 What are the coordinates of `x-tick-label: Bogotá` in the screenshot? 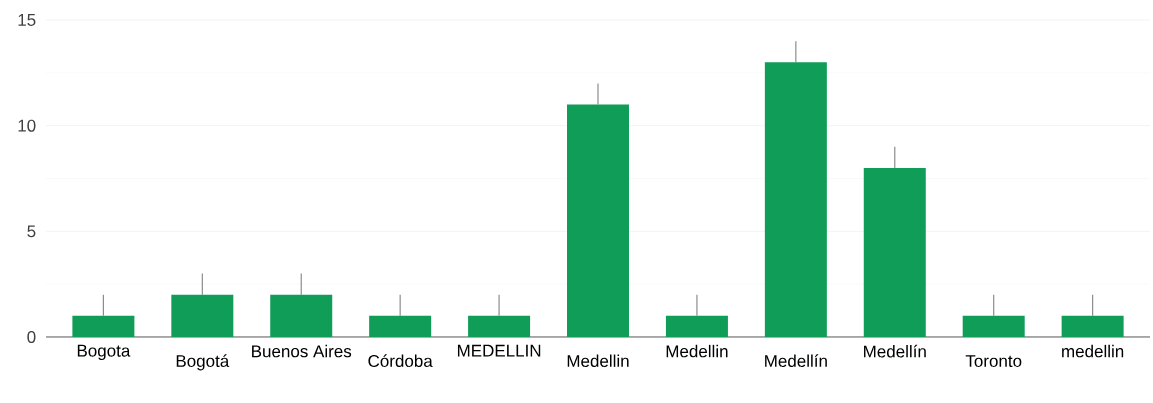 It's located at (203, 362).